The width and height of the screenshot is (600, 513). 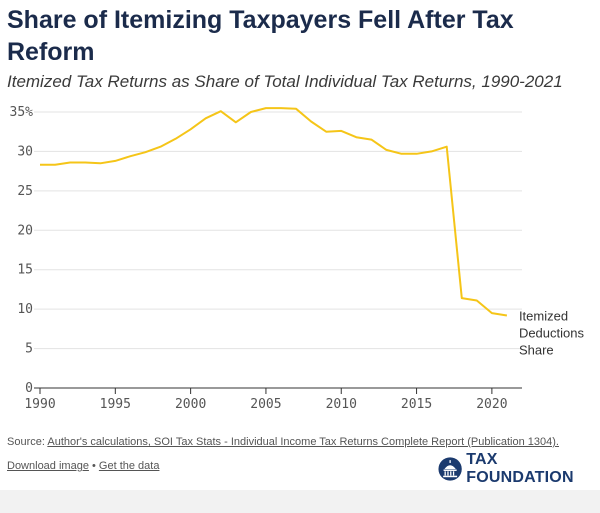 I want to click on x-tick-label: 2005, so click(x=265, y=404).